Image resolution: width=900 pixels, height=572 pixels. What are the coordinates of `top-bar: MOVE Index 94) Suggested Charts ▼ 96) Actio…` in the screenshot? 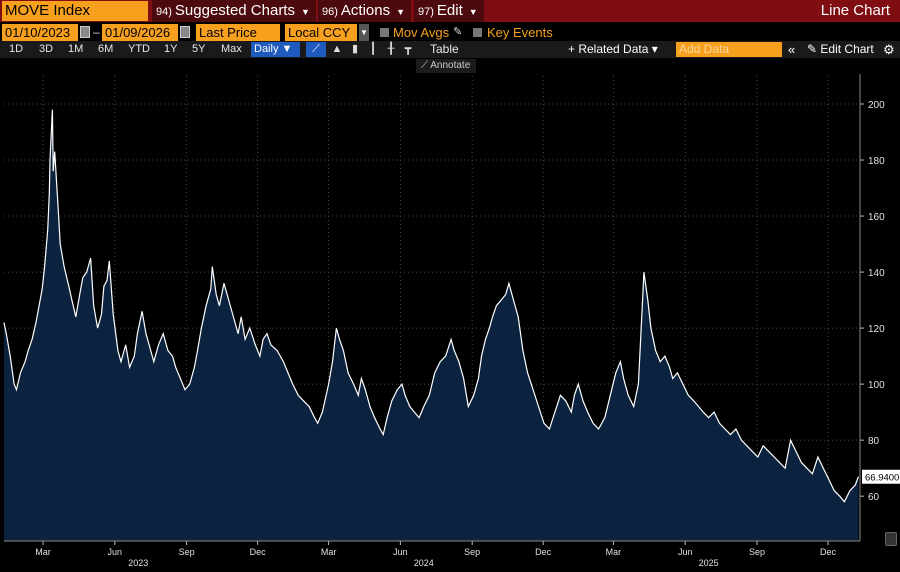 It's located at (450, 11).